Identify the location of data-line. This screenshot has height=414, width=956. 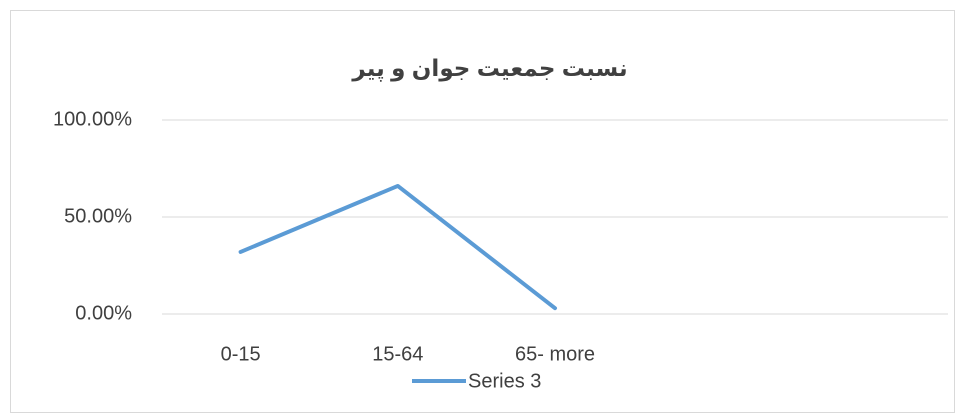
(397, 247).